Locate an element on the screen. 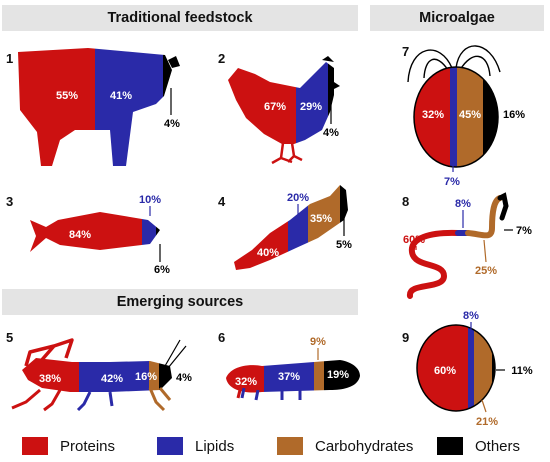 This screenshot has width=550, height=462. chlam-others-value: 16% is located at coordinates (514, 115).